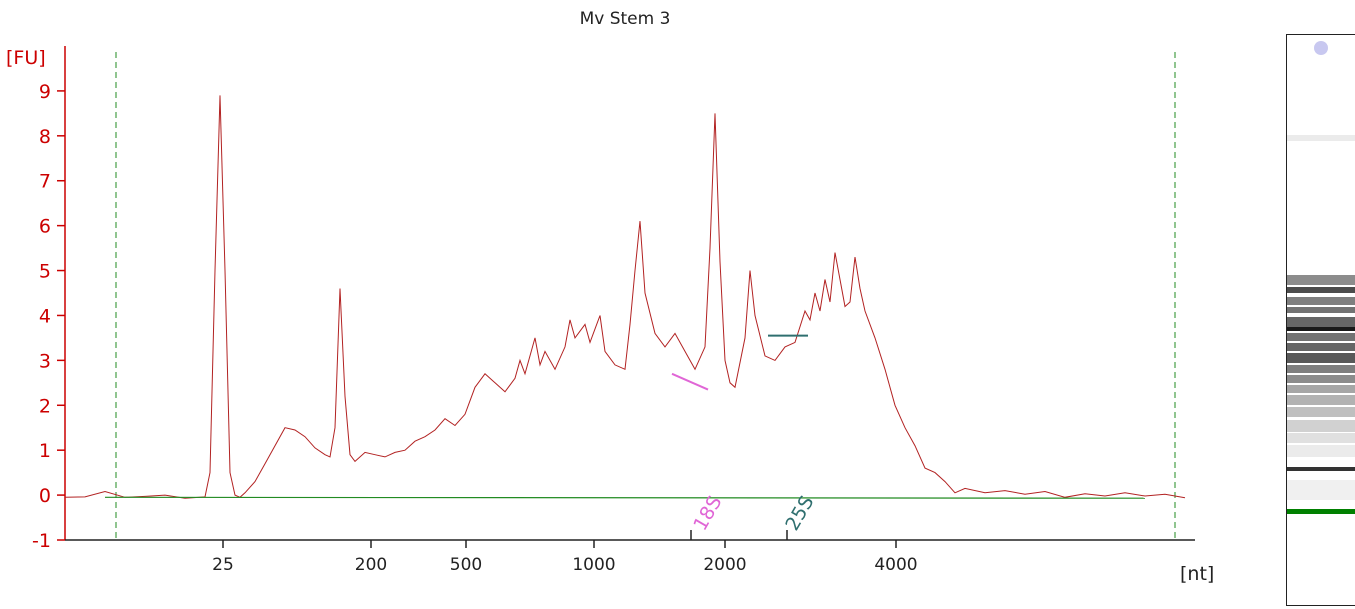  Describe the element at coordinates (593, 565) in the screenshot. I see `x-tick-label: 1000` at that location.